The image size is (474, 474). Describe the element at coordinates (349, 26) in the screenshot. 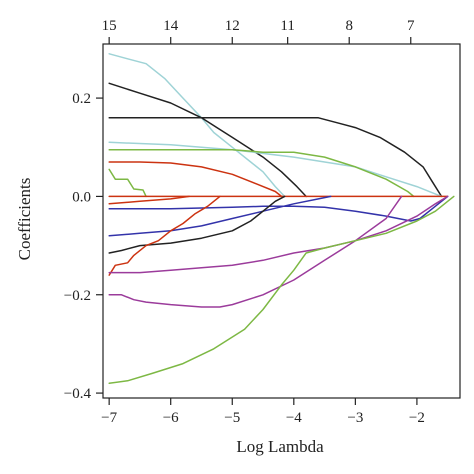

I see `top-tick-label: 8` at that location.